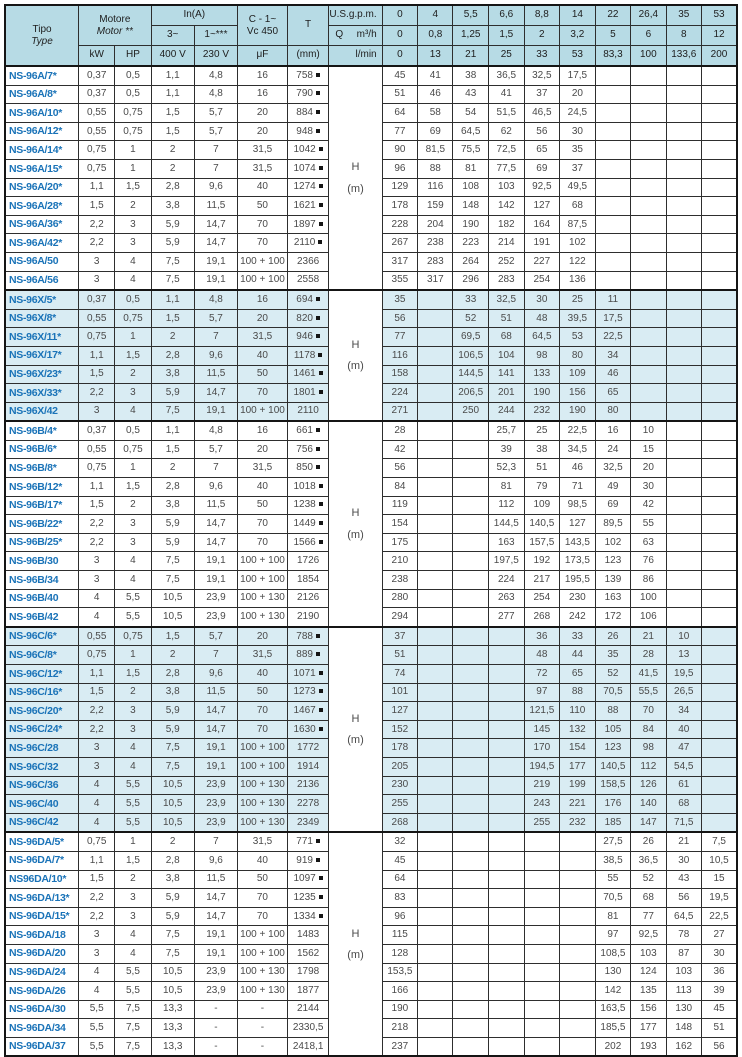 The image size is (742, 1057). Describe the element at coordinates (172, 337) in the screenshot. I see `current-400v-cell: 2` at that location.